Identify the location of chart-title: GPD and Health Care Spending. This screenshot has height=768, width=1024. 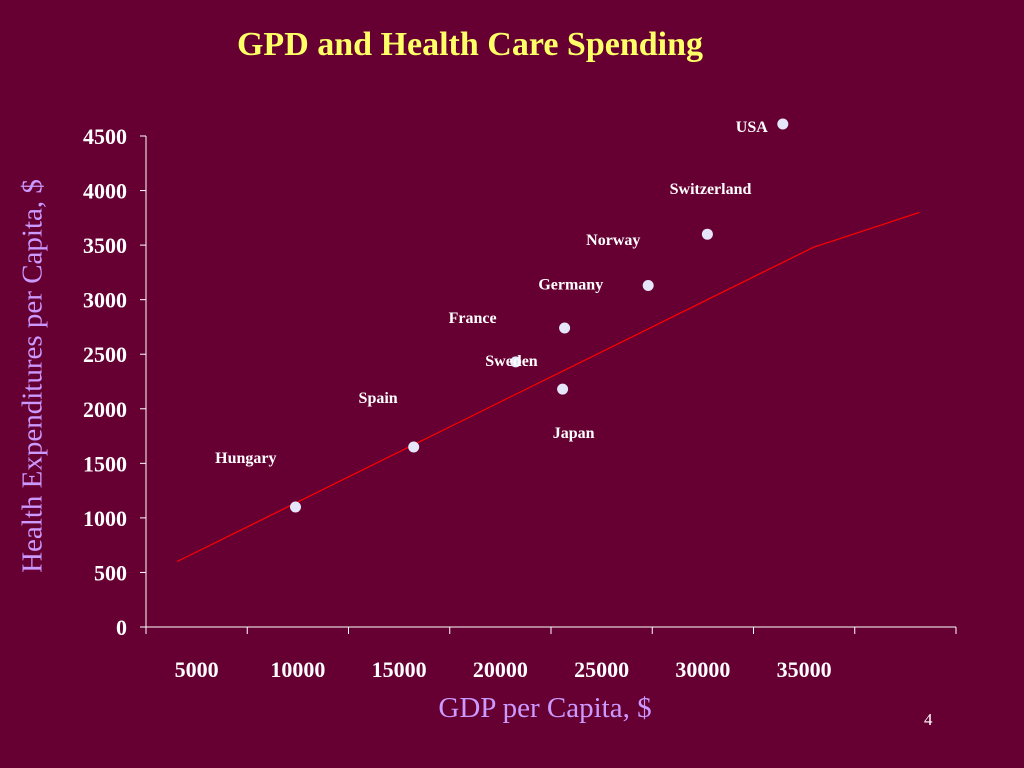
(469, 44).